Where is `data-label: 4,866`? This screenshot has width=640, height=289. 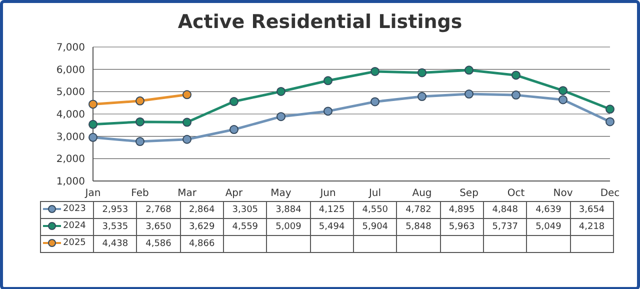 data-label: 4,866 is located at coordinates (202, 244).